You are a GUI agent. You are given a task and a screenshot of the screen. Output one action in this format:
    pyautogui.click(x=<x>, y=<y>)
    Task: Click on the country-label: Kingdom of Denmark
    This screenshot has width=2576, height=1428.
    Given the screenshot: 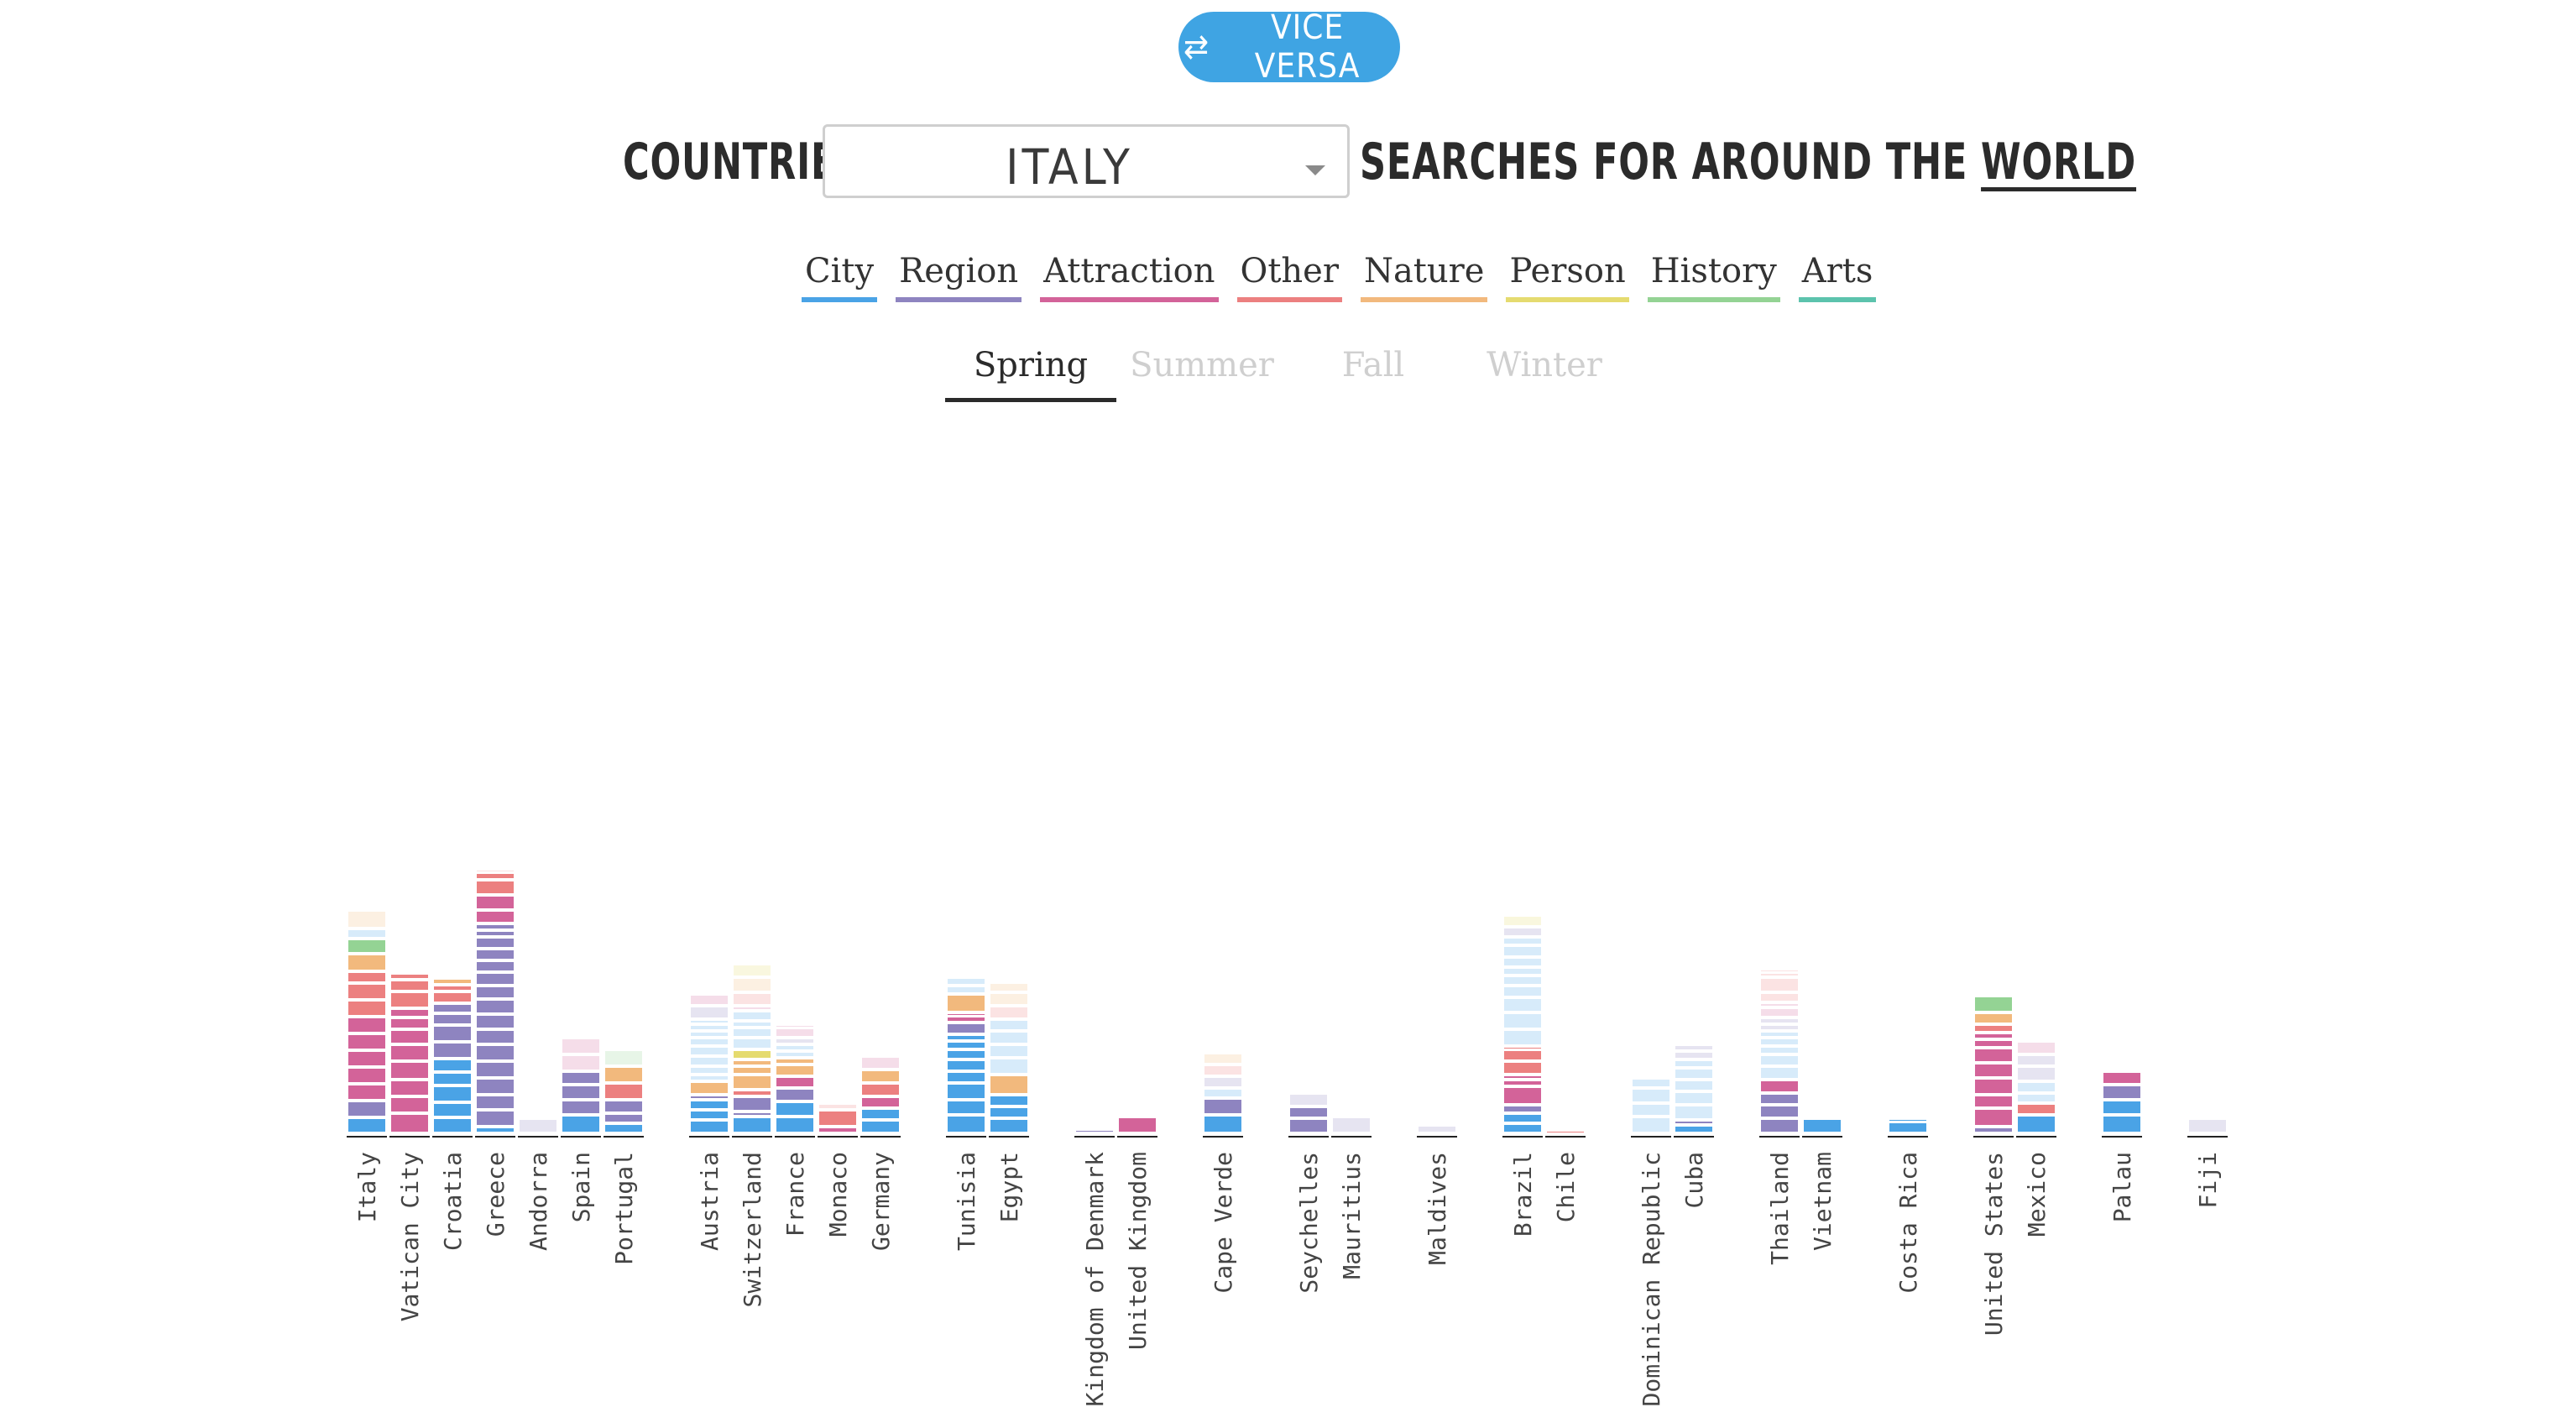 What is the action you would take?
    pyautogui.click(x=1095, y=1279)
    